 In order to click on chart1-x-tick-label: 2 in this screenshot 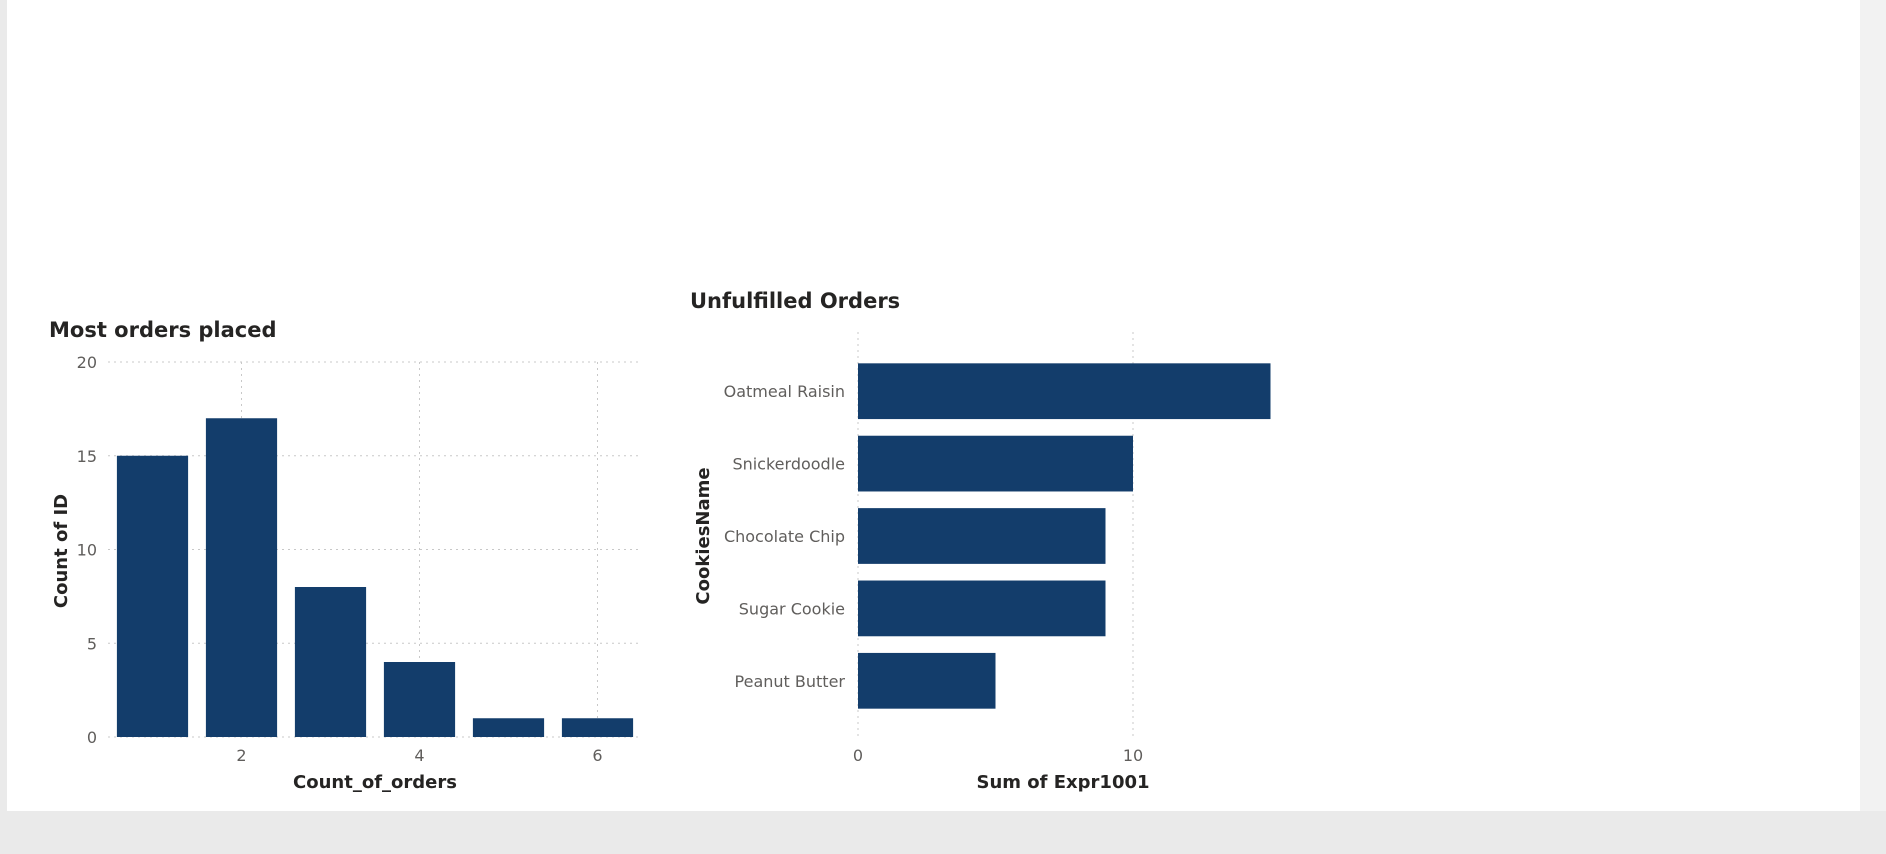, I will do `click(241, 755)`.